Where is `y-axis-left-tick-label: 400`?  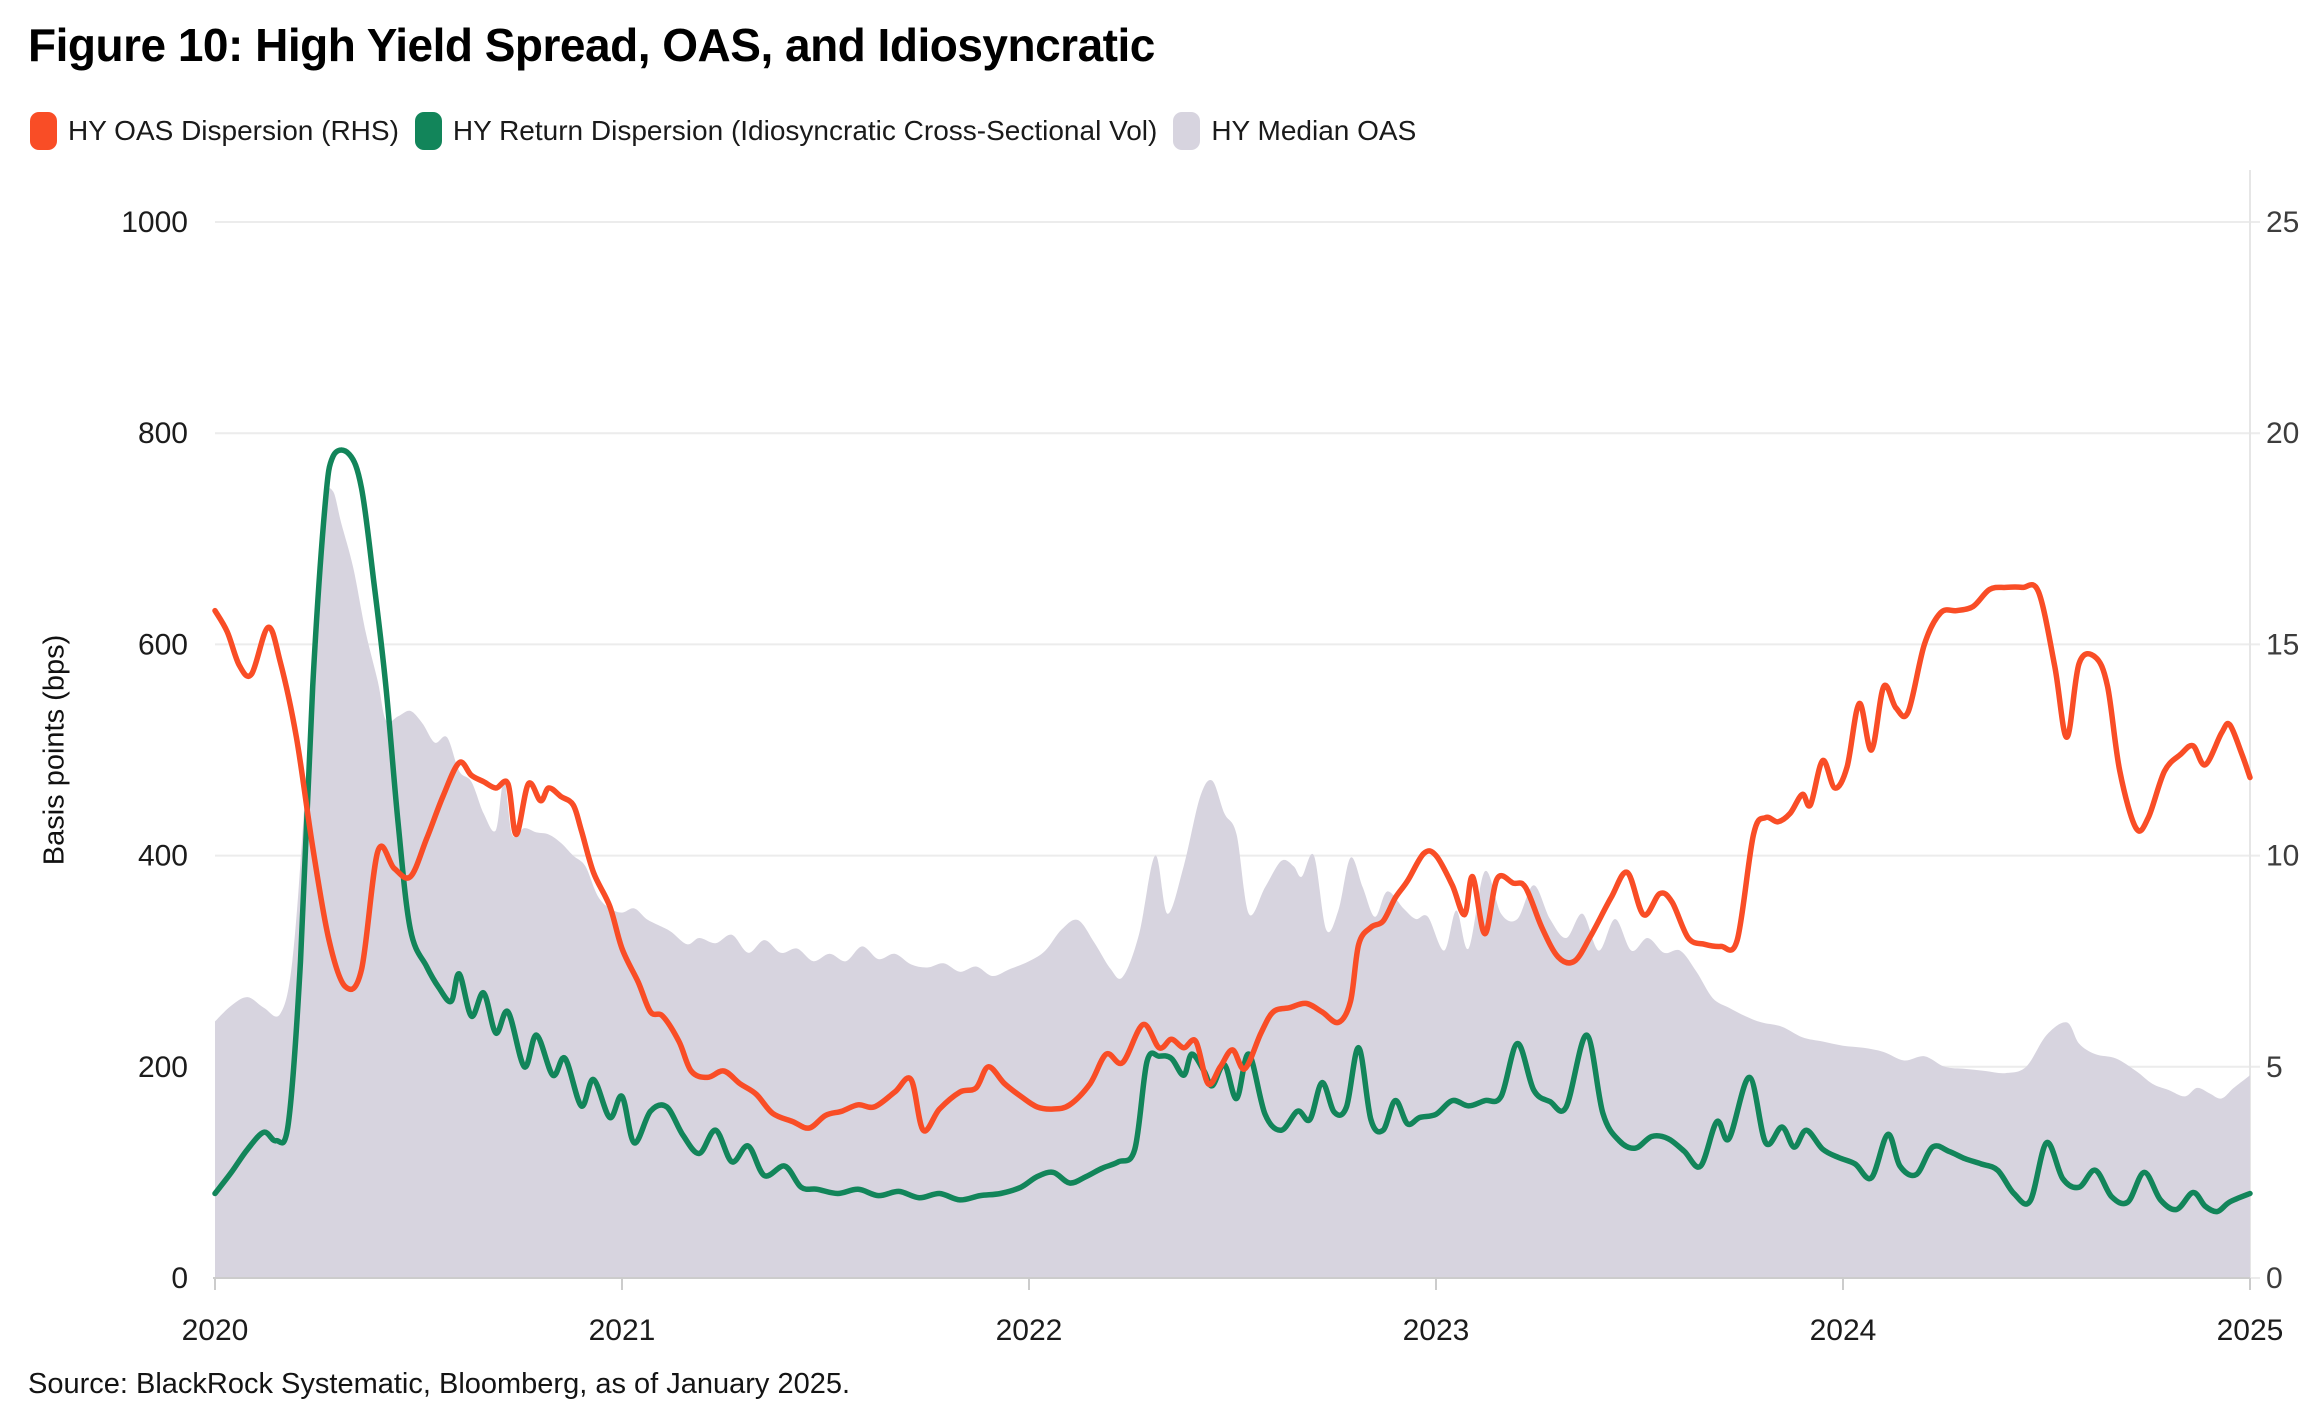
y-axis-left-tick-label: 400 is located at coordinates (163, 856).